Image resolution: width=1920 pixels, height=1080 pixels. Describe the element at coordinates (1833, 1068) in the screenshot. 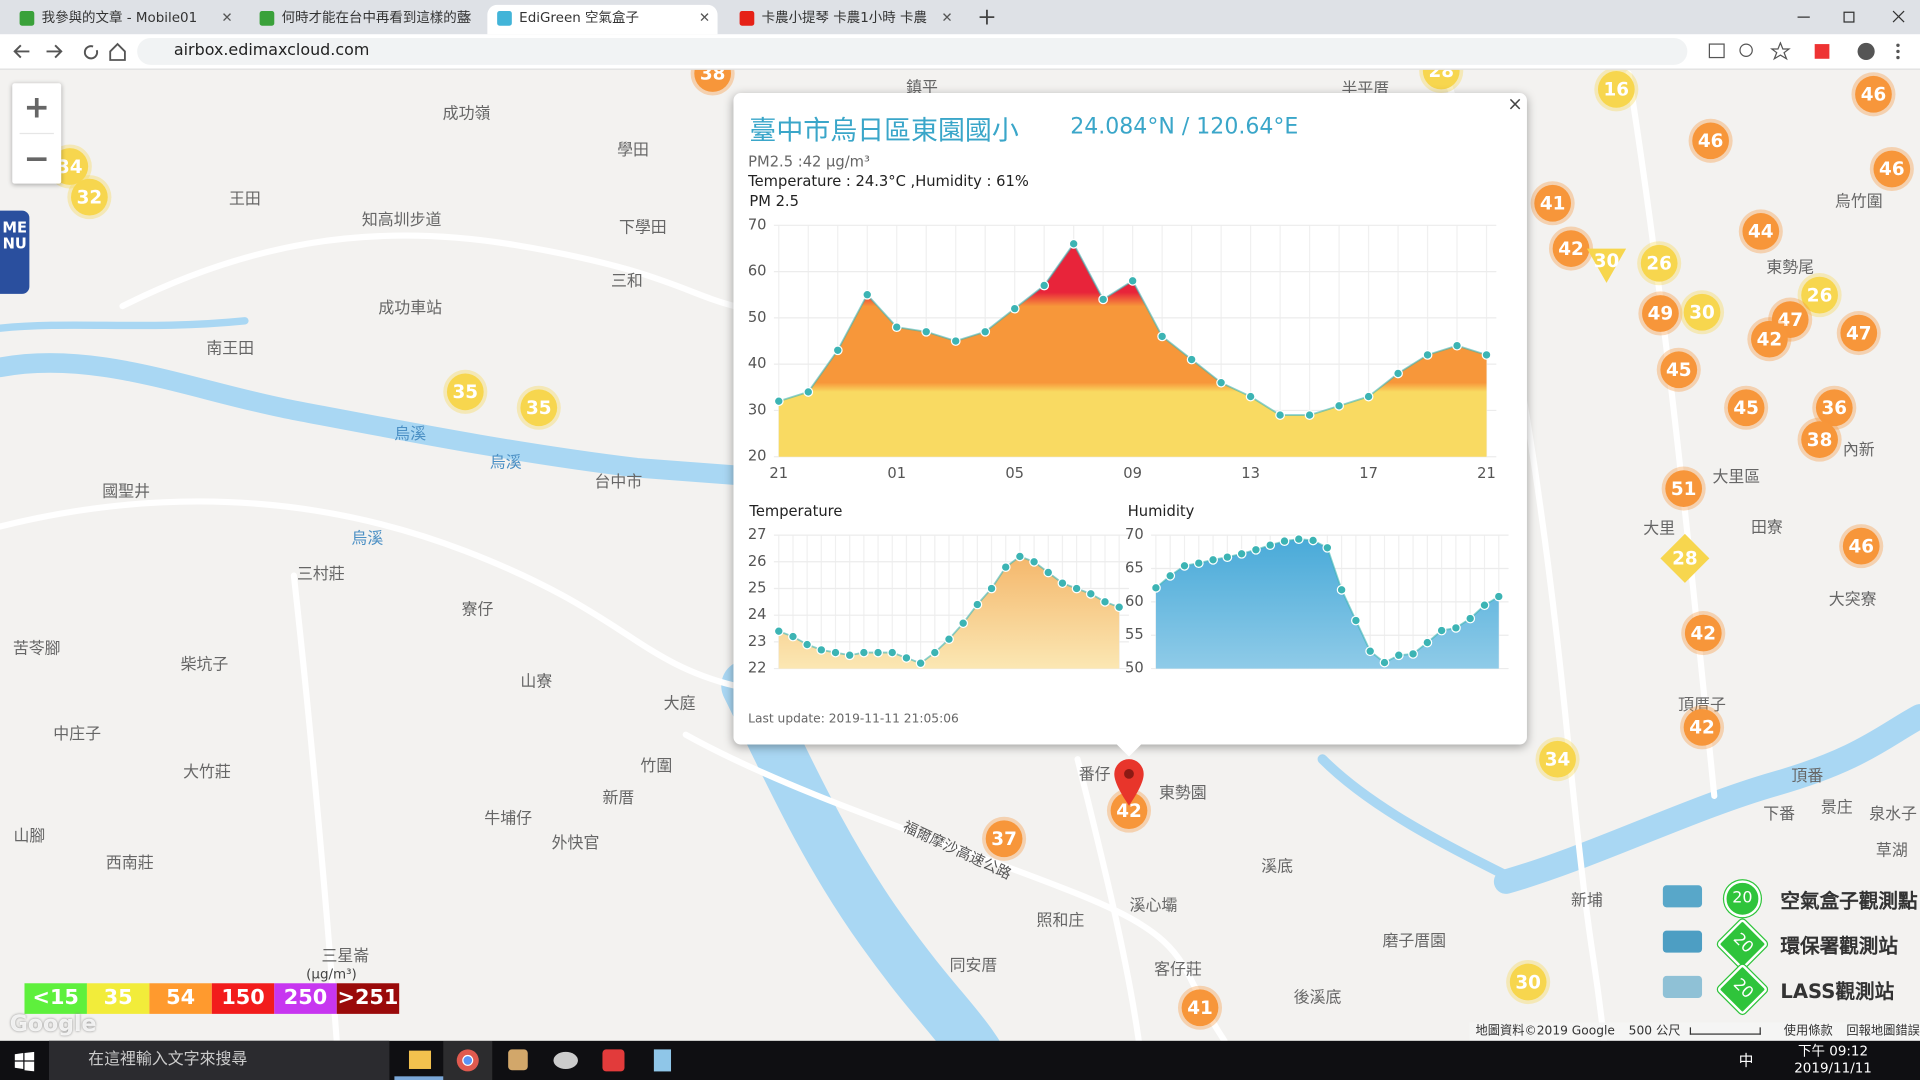

I see `clock-date: 2019/11/11` at that location.